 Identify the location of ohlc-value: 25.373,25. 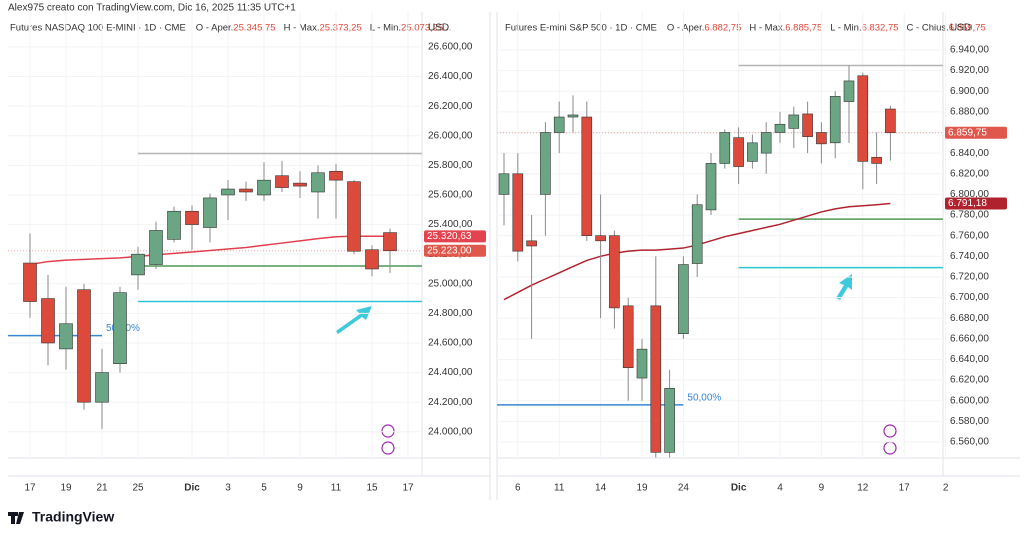
(340, 28).